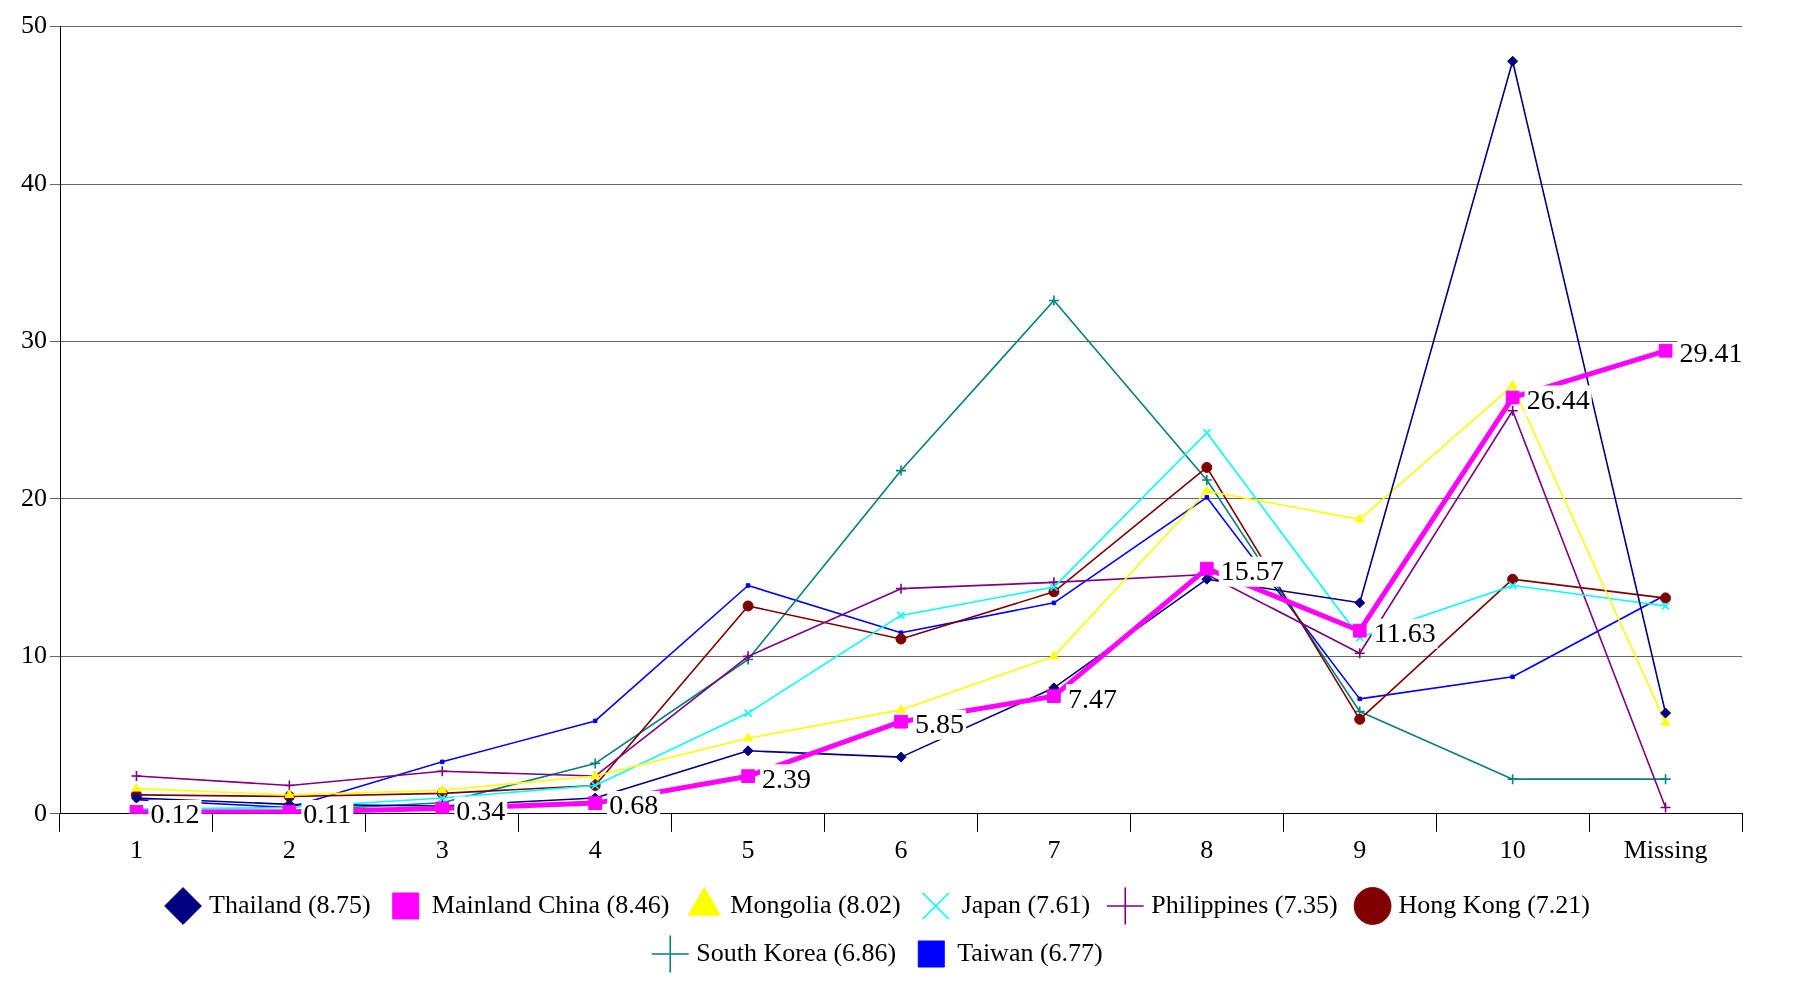 This screenshot has height=985, width=1800. I want to click on legend-label: Mongolia (8.02), so click(815, 904).